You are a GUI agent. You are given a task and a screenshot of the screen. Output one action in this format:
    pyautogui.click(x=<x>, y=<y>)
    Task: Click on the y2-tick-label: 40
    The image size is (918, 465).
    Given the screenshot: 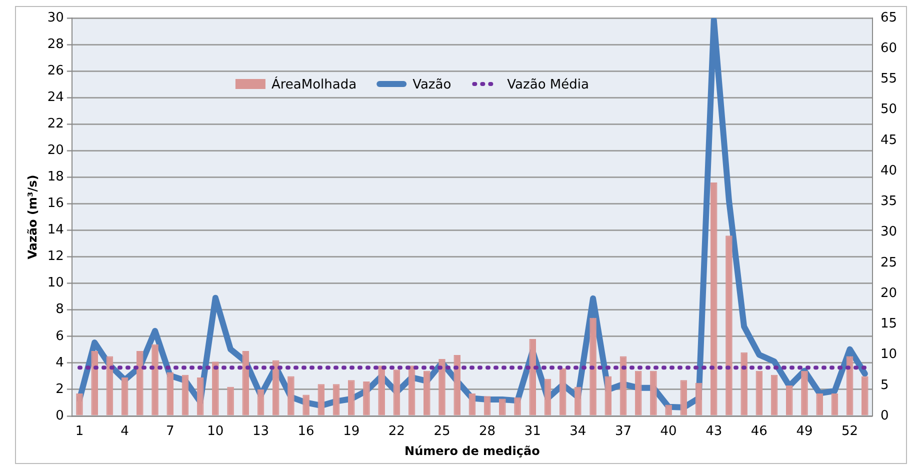 What is the action you would take?
    pyautogui.click(x=889, y=170)
    